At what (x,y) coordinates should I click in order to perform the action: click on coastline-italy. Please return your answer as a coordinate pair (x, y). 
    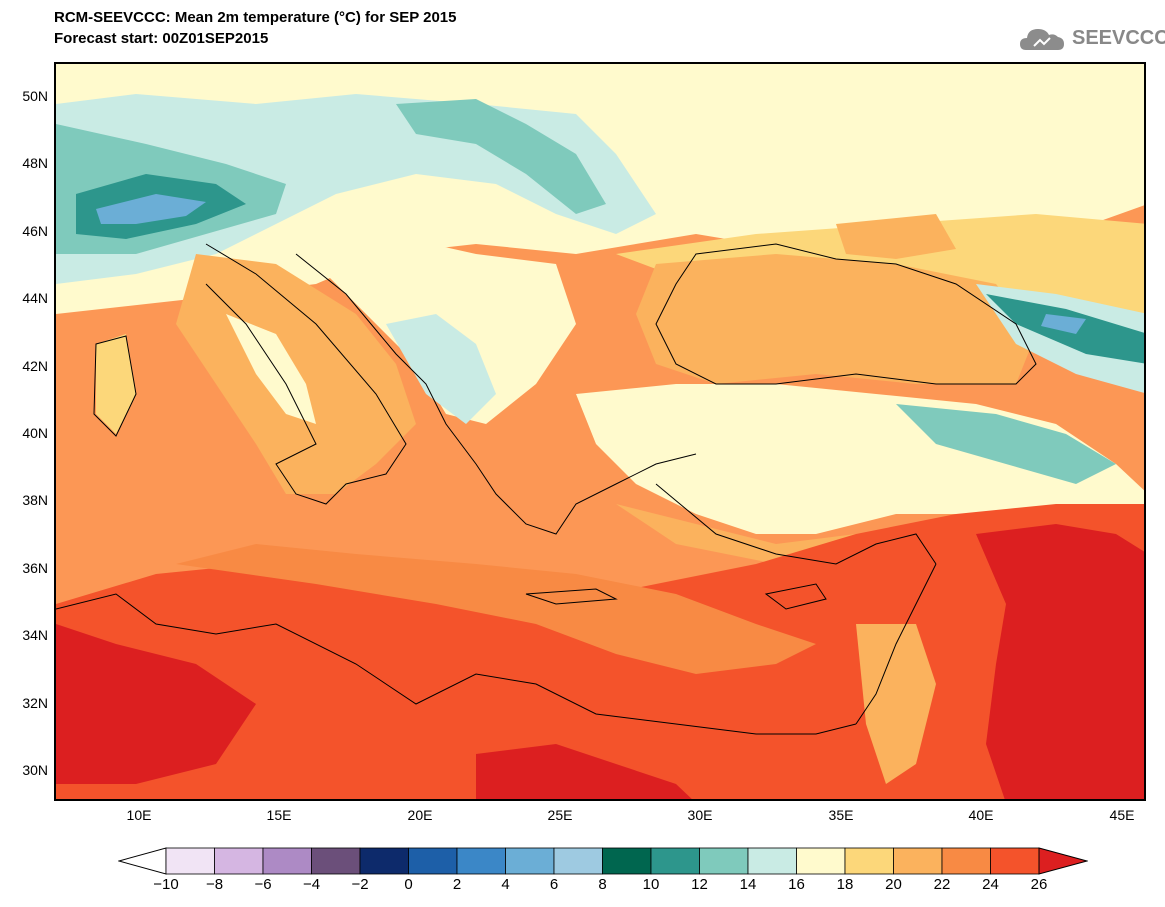
    Looking at the image, I should click on (306, 374).